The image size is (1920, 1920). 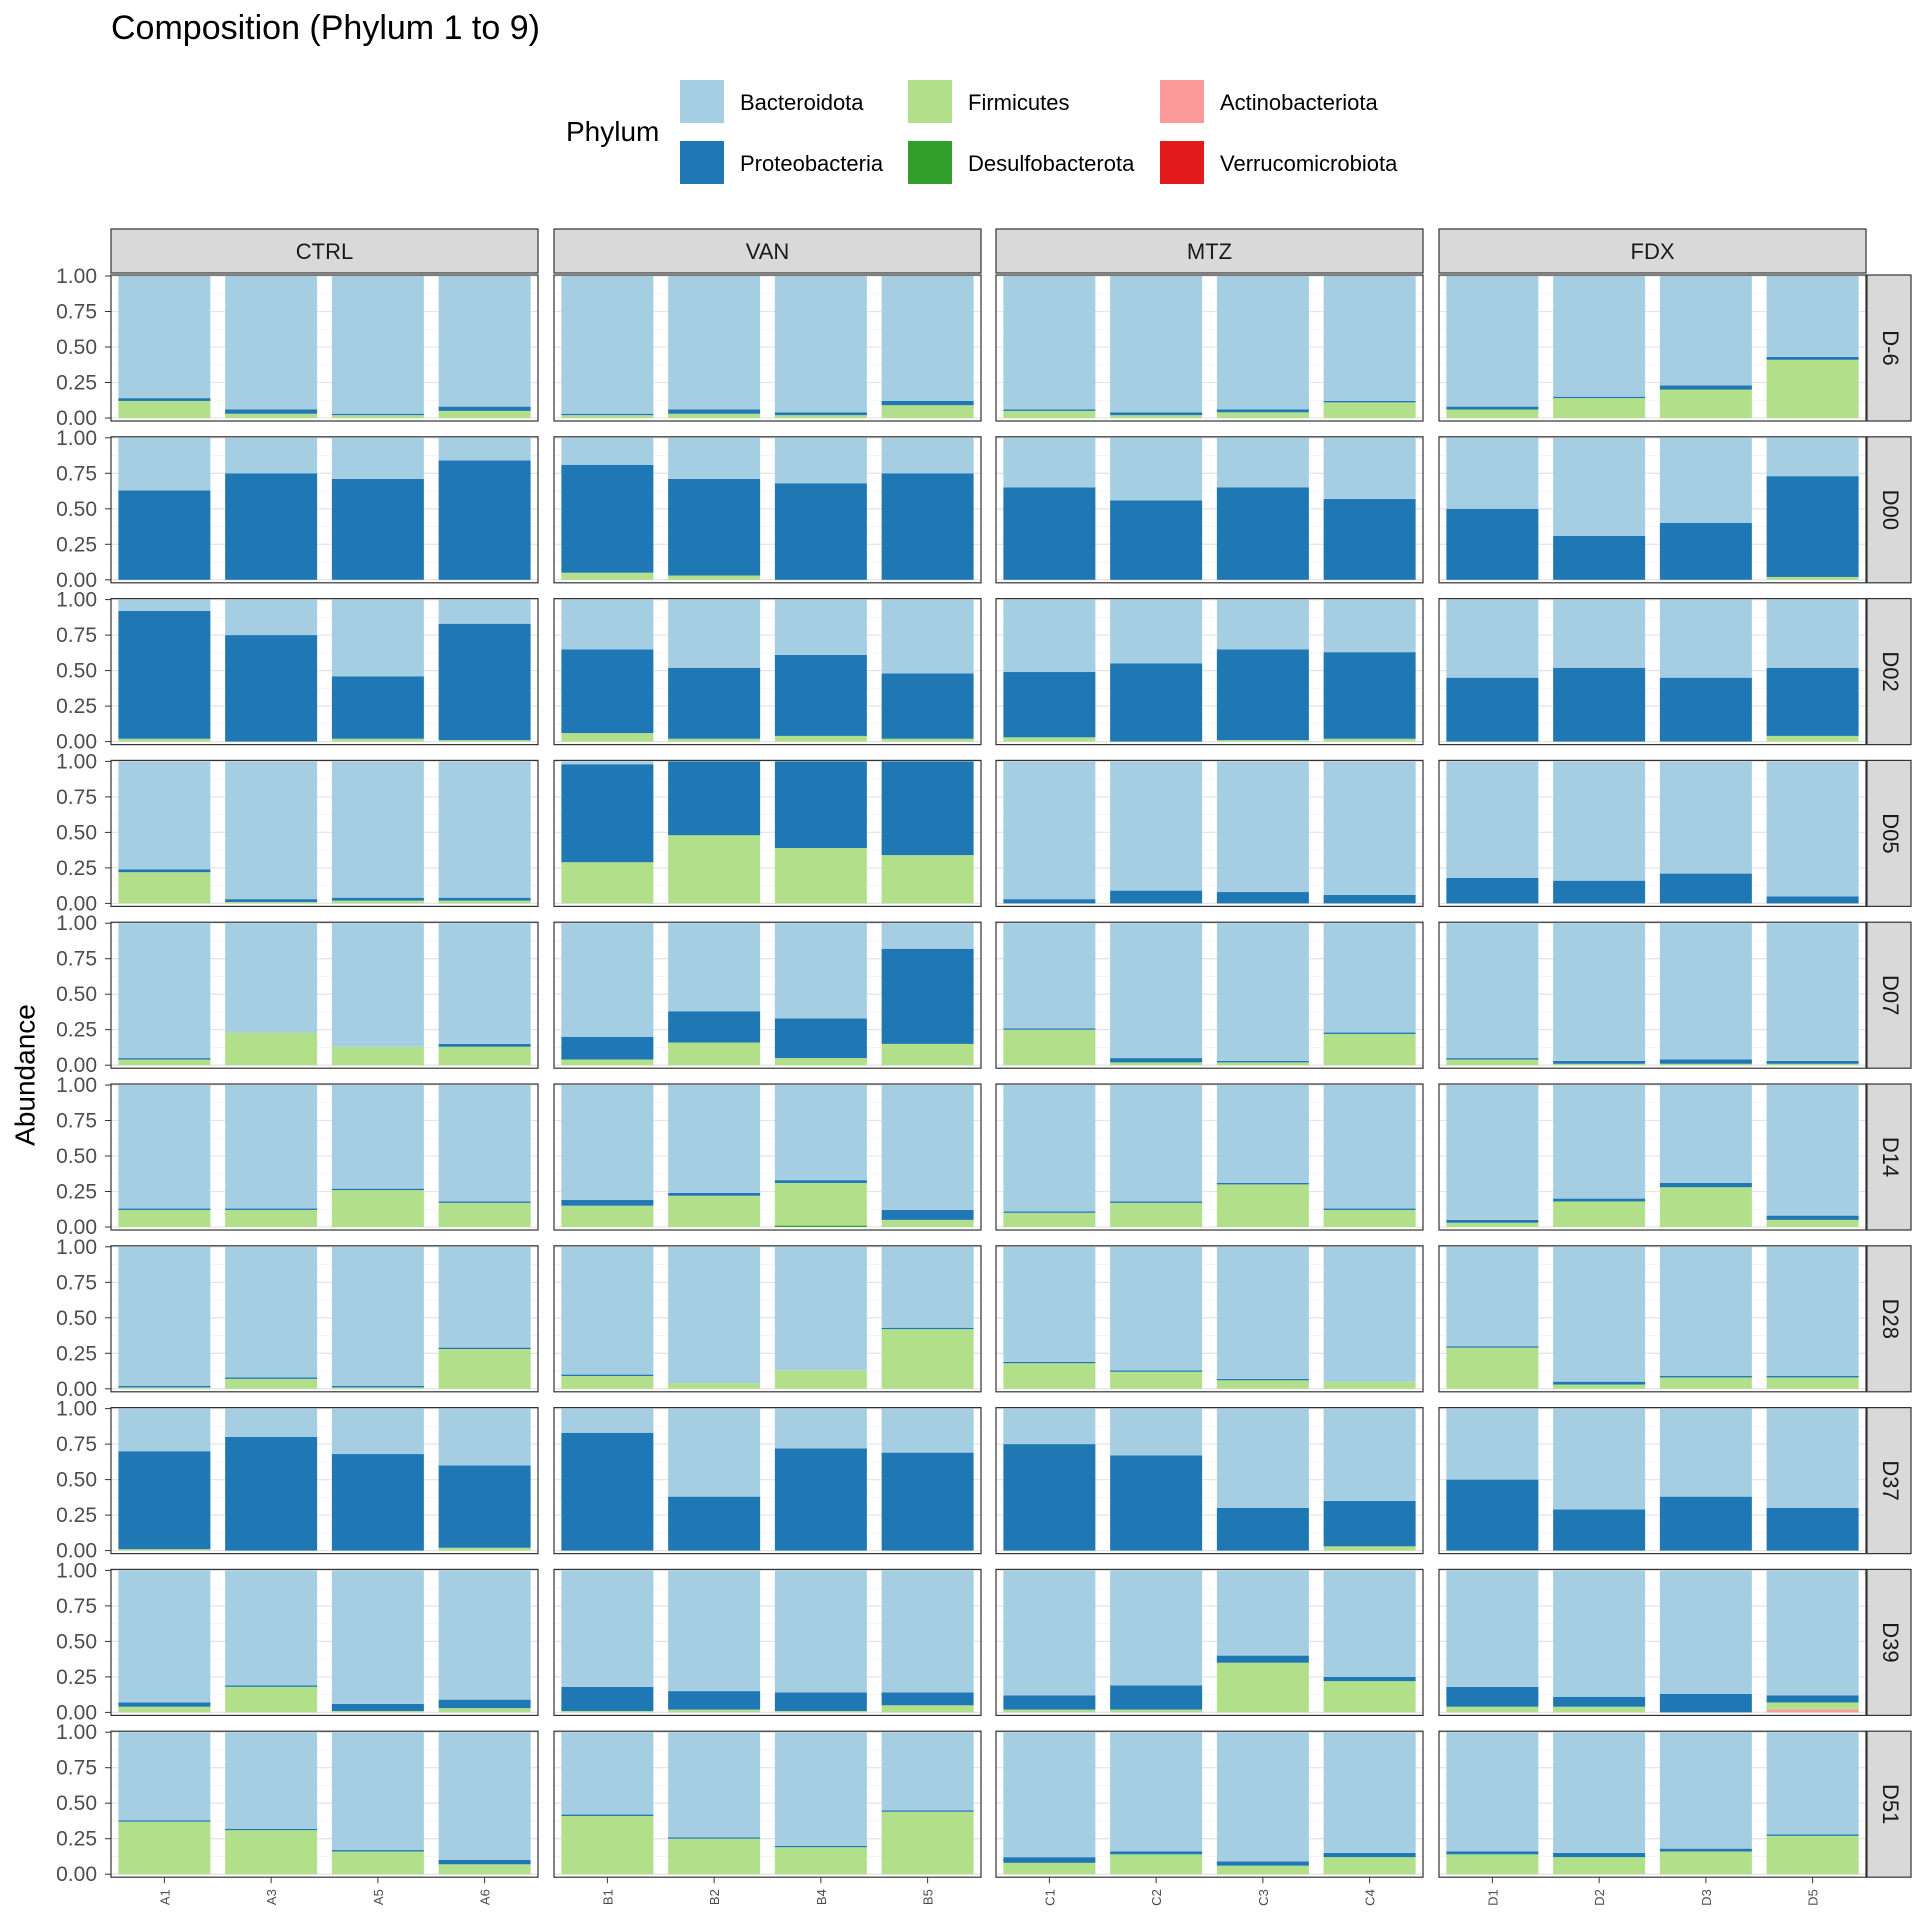 I want to click on x-tick-label: A6, so click(x=485, y=1897).